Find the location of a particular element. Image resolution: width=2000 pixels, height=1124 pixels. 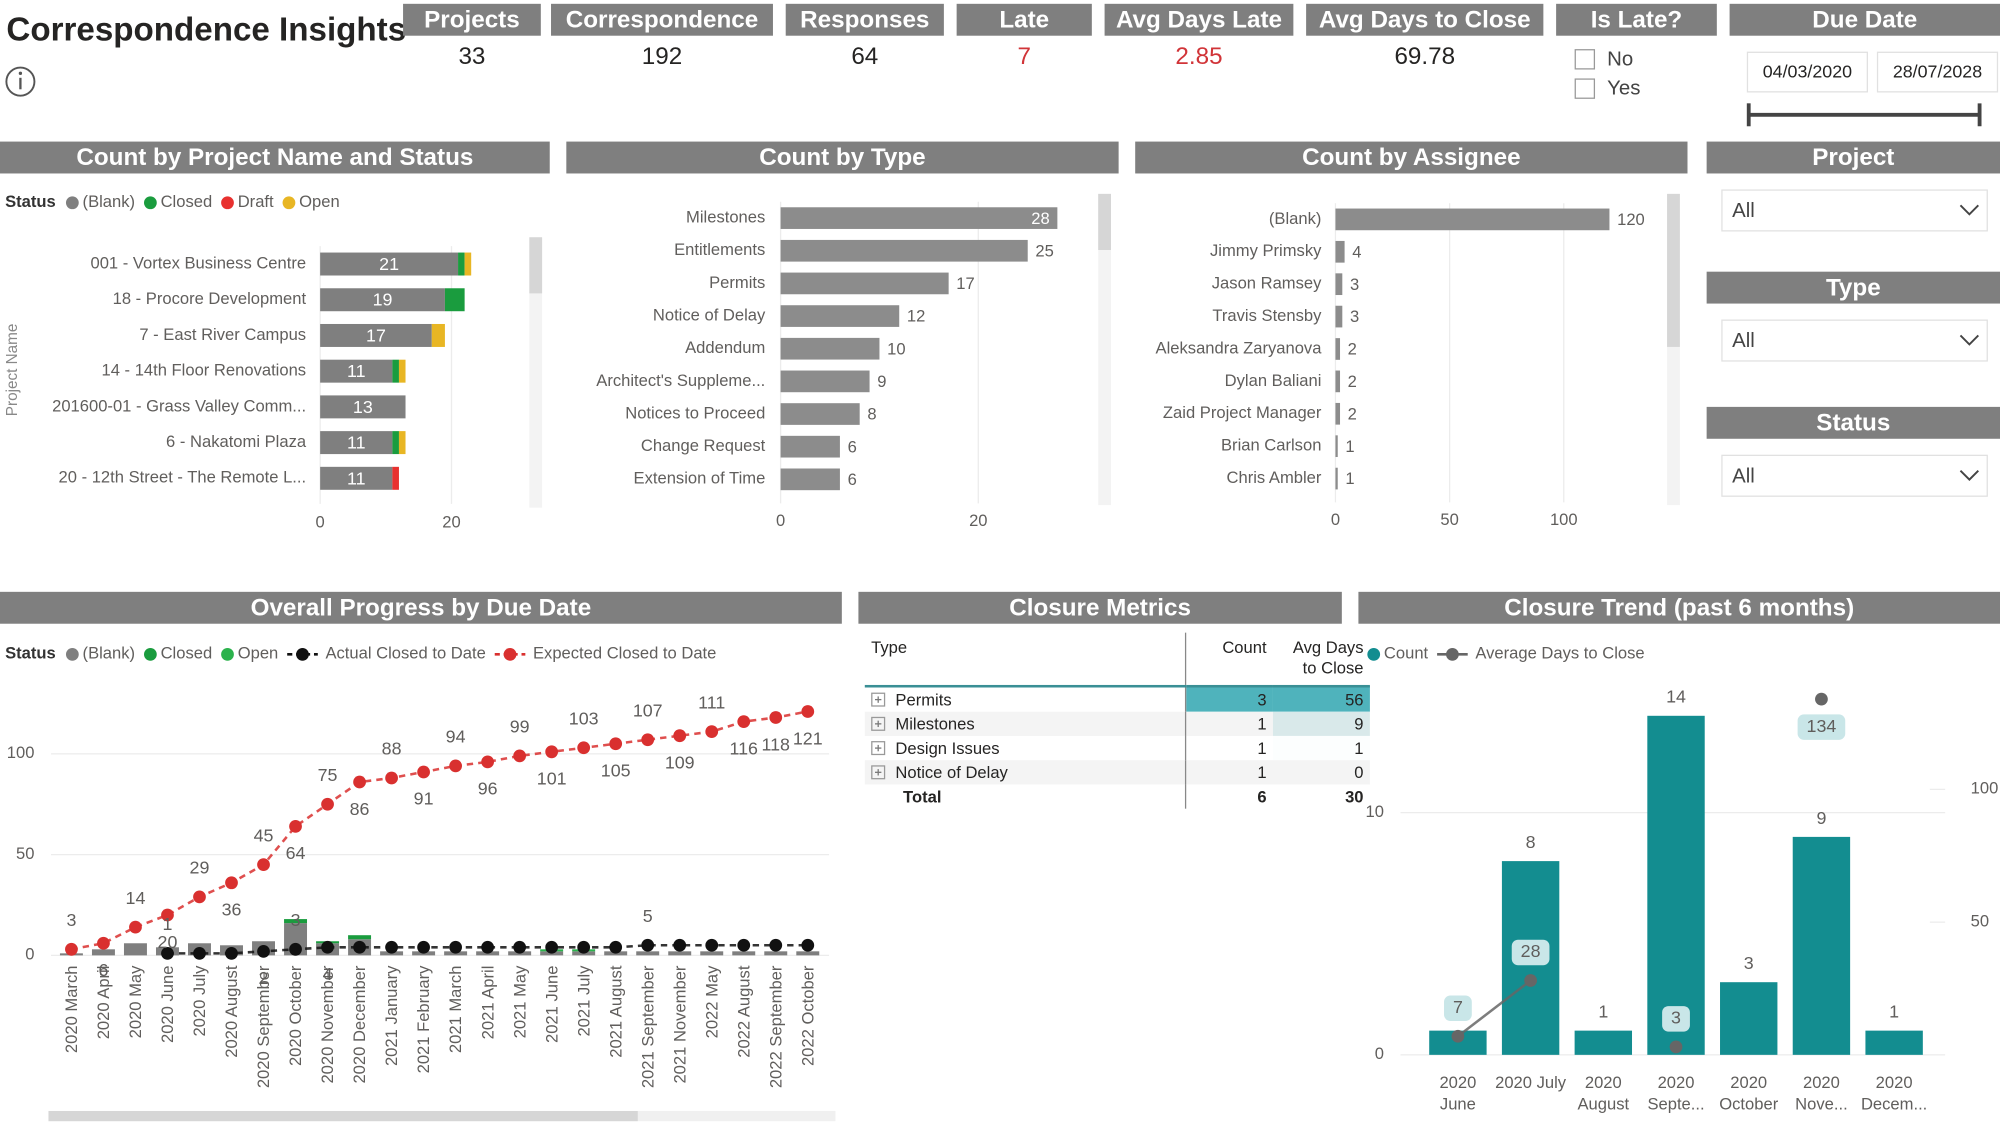

info-icon is located at coordinates (20, 81).